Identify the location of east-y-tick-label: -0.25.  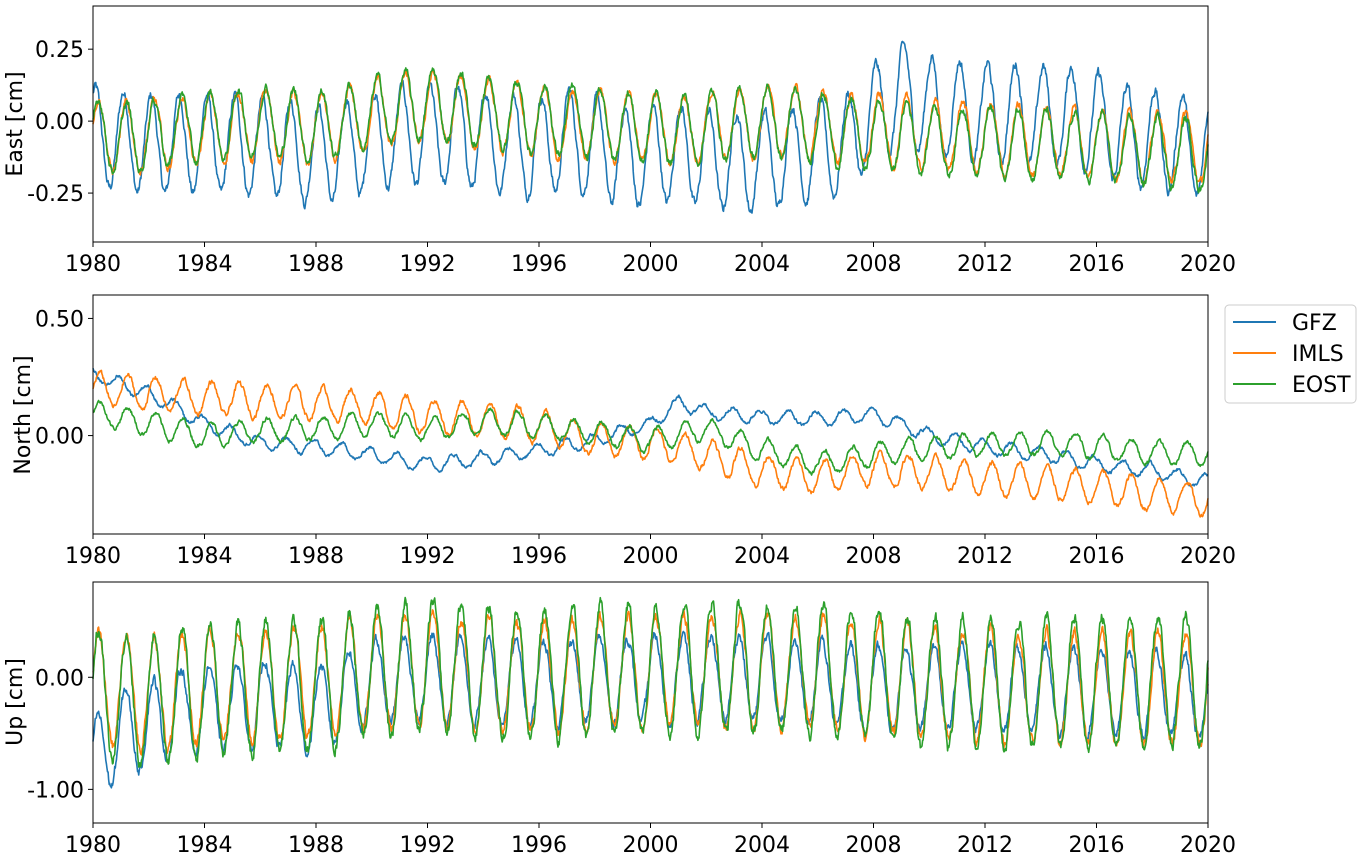
(55, 194).